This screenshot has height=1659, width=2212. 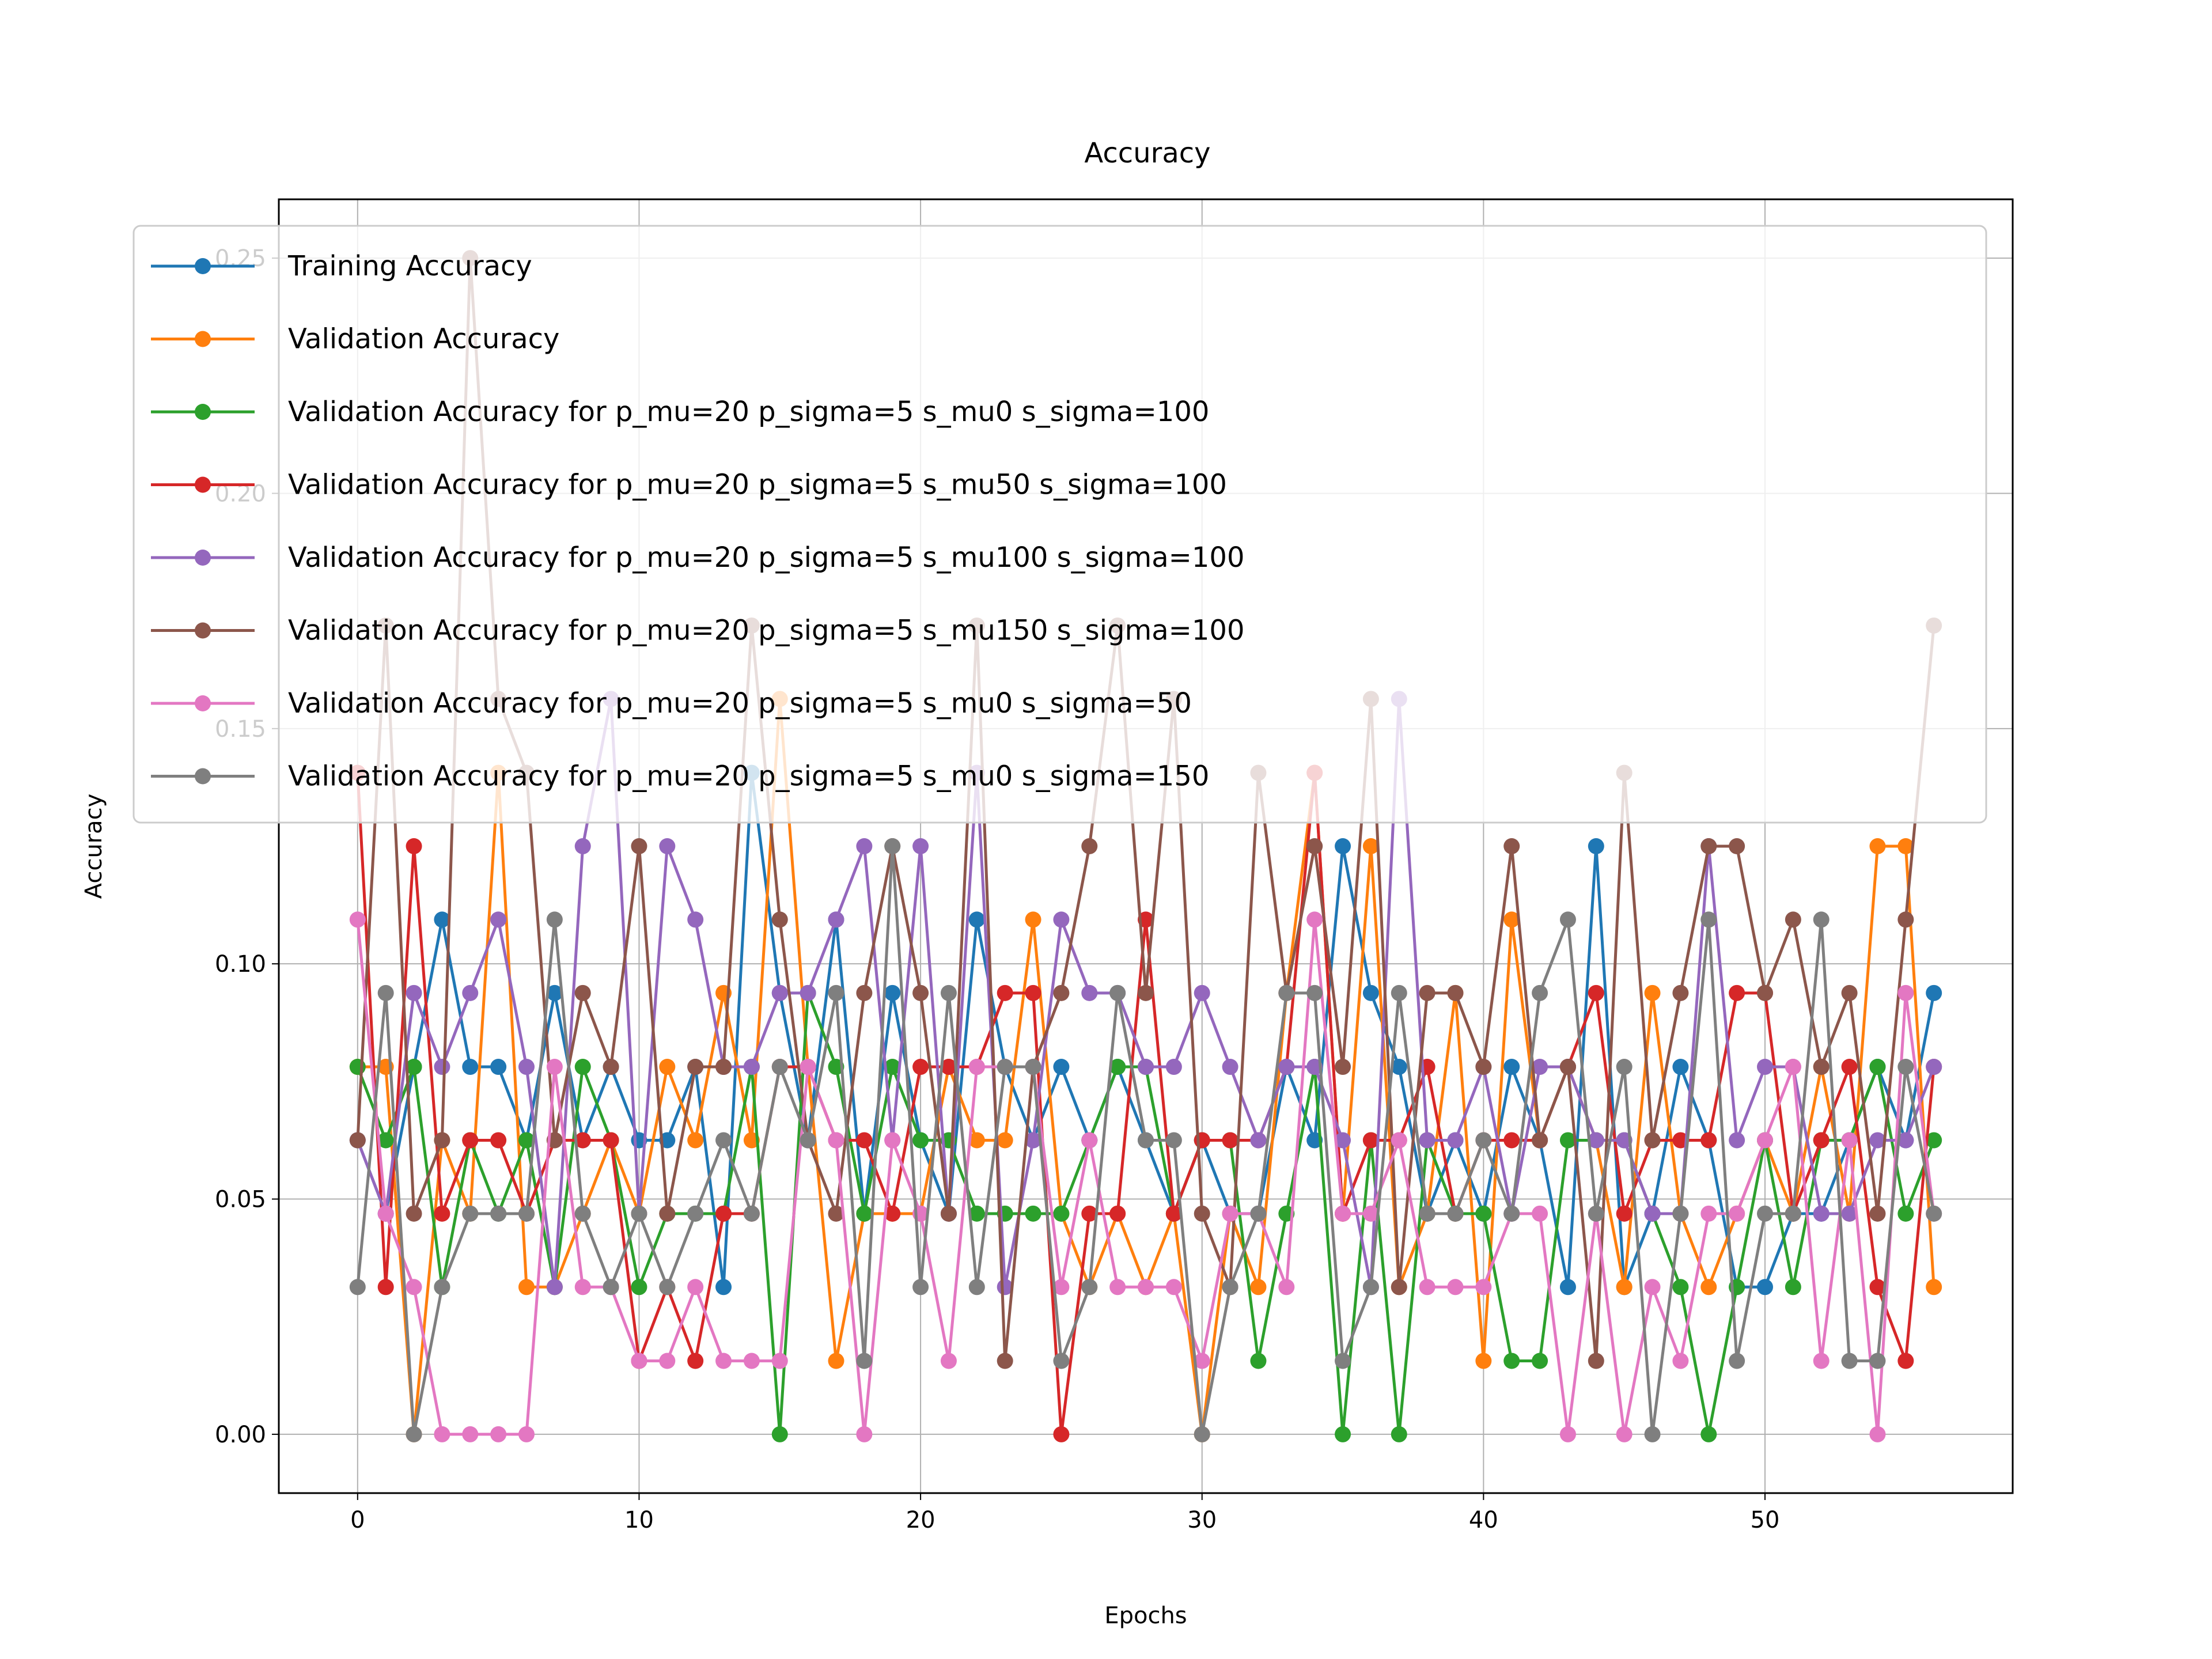 What do you see at coordinates (240, 964) in the screenshot?
I see `y-tick-label: 0.10` at bounding box center [240, 964].